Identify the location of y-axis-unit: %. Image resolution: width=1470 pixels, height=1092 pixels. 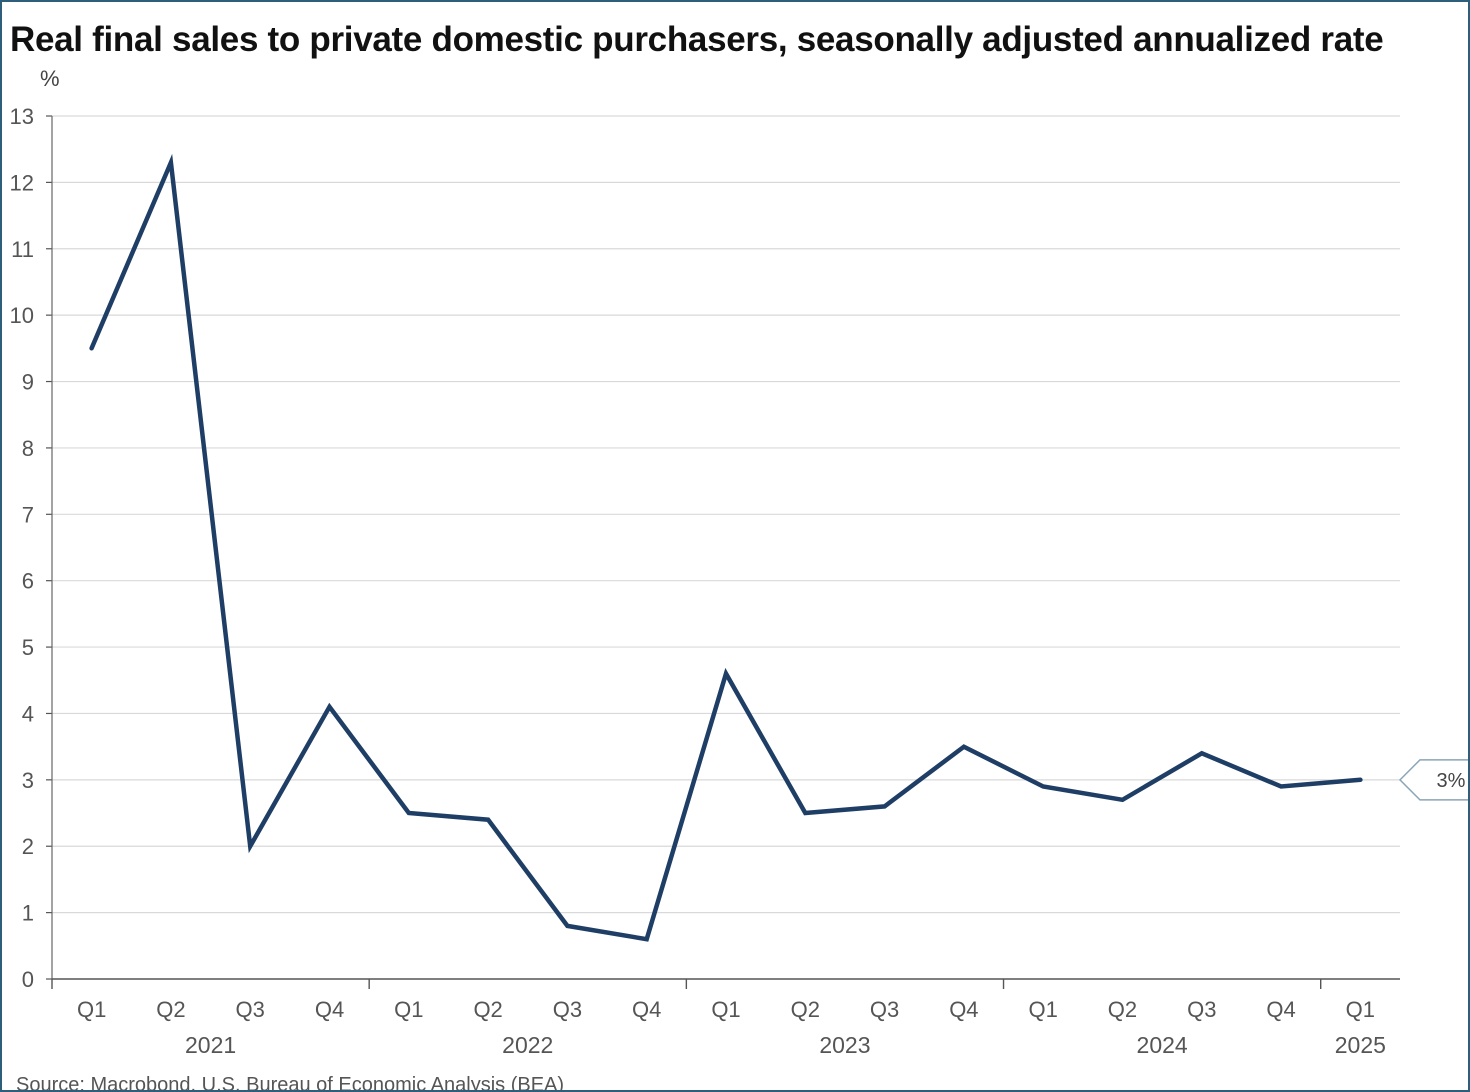
(50, 78).